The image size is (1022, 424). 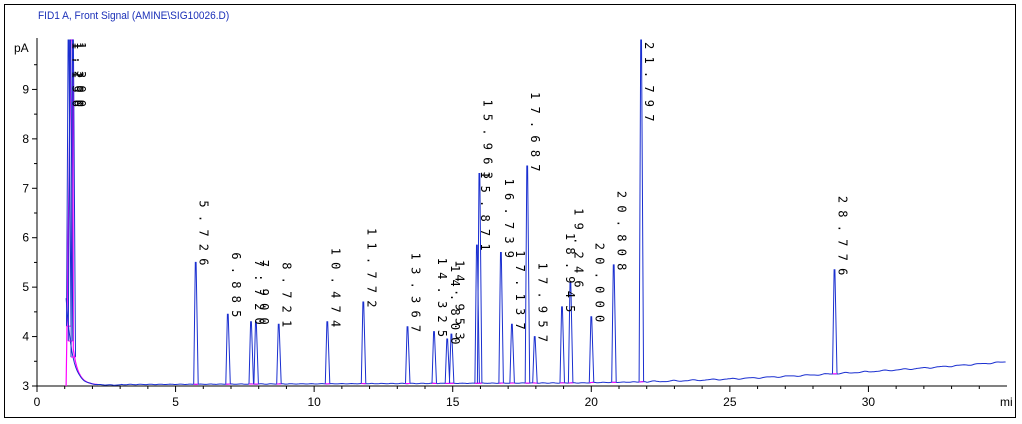 What do you see at coordinates (835, 321) in the screenshot?
I see `peak-28.776` at bounding box center [835, 321].